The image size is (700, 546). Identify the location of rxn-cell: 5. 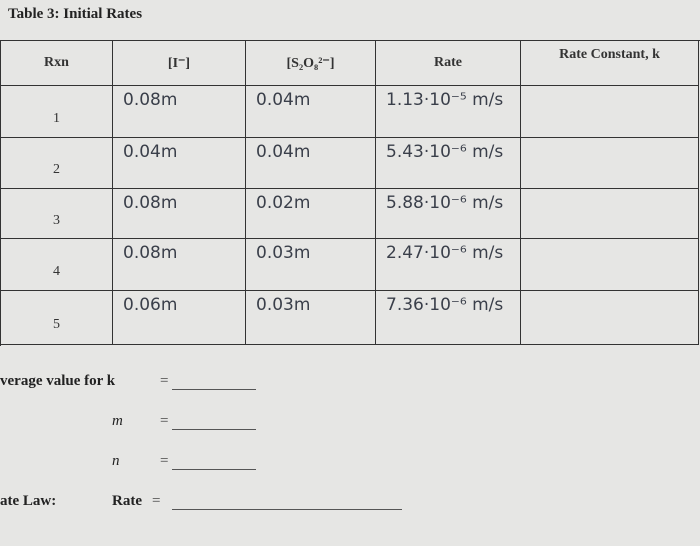
(57, 318).